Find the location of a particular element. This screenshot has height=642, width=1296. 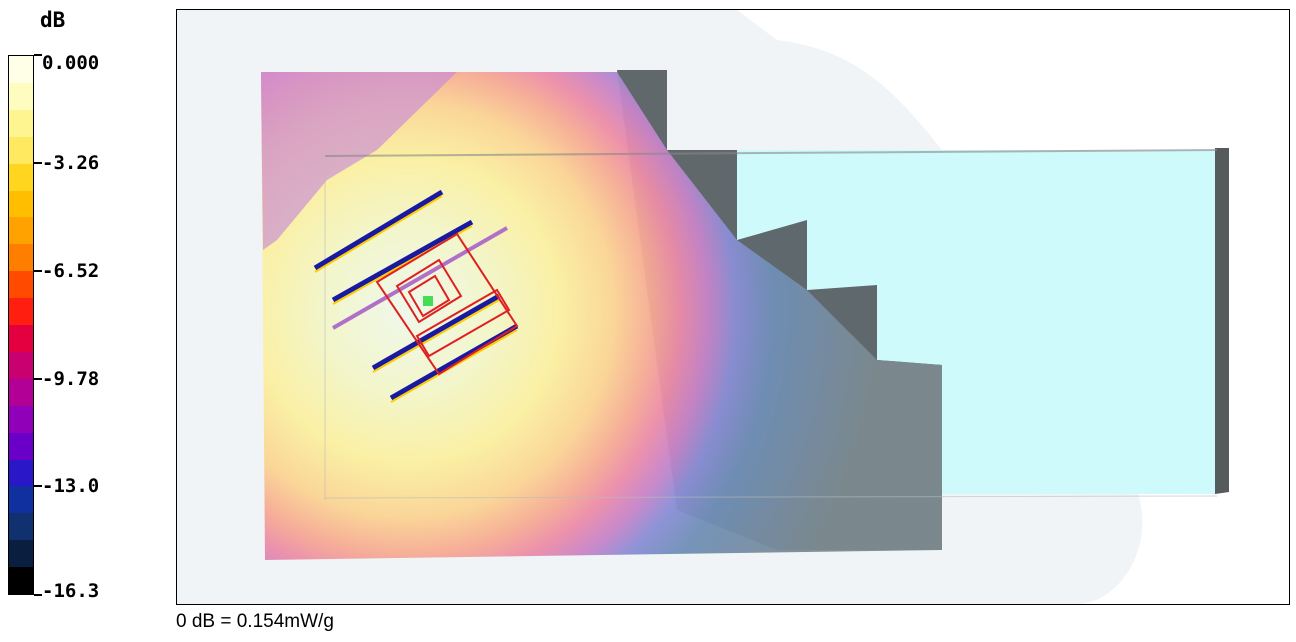

reference-note: 0 dB = 0.154mW/g is located at coordinates (255, 621).